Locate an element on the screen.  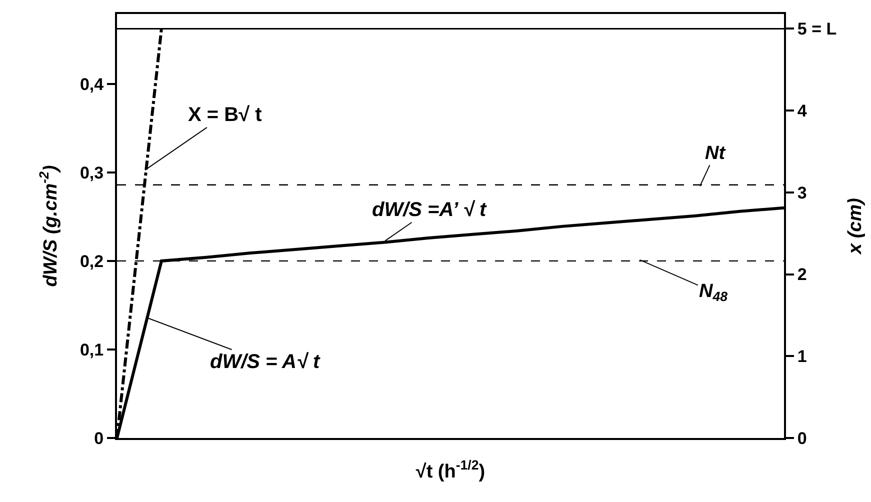
y-tick-label: 0,1 is located at coordinates (92, 350).